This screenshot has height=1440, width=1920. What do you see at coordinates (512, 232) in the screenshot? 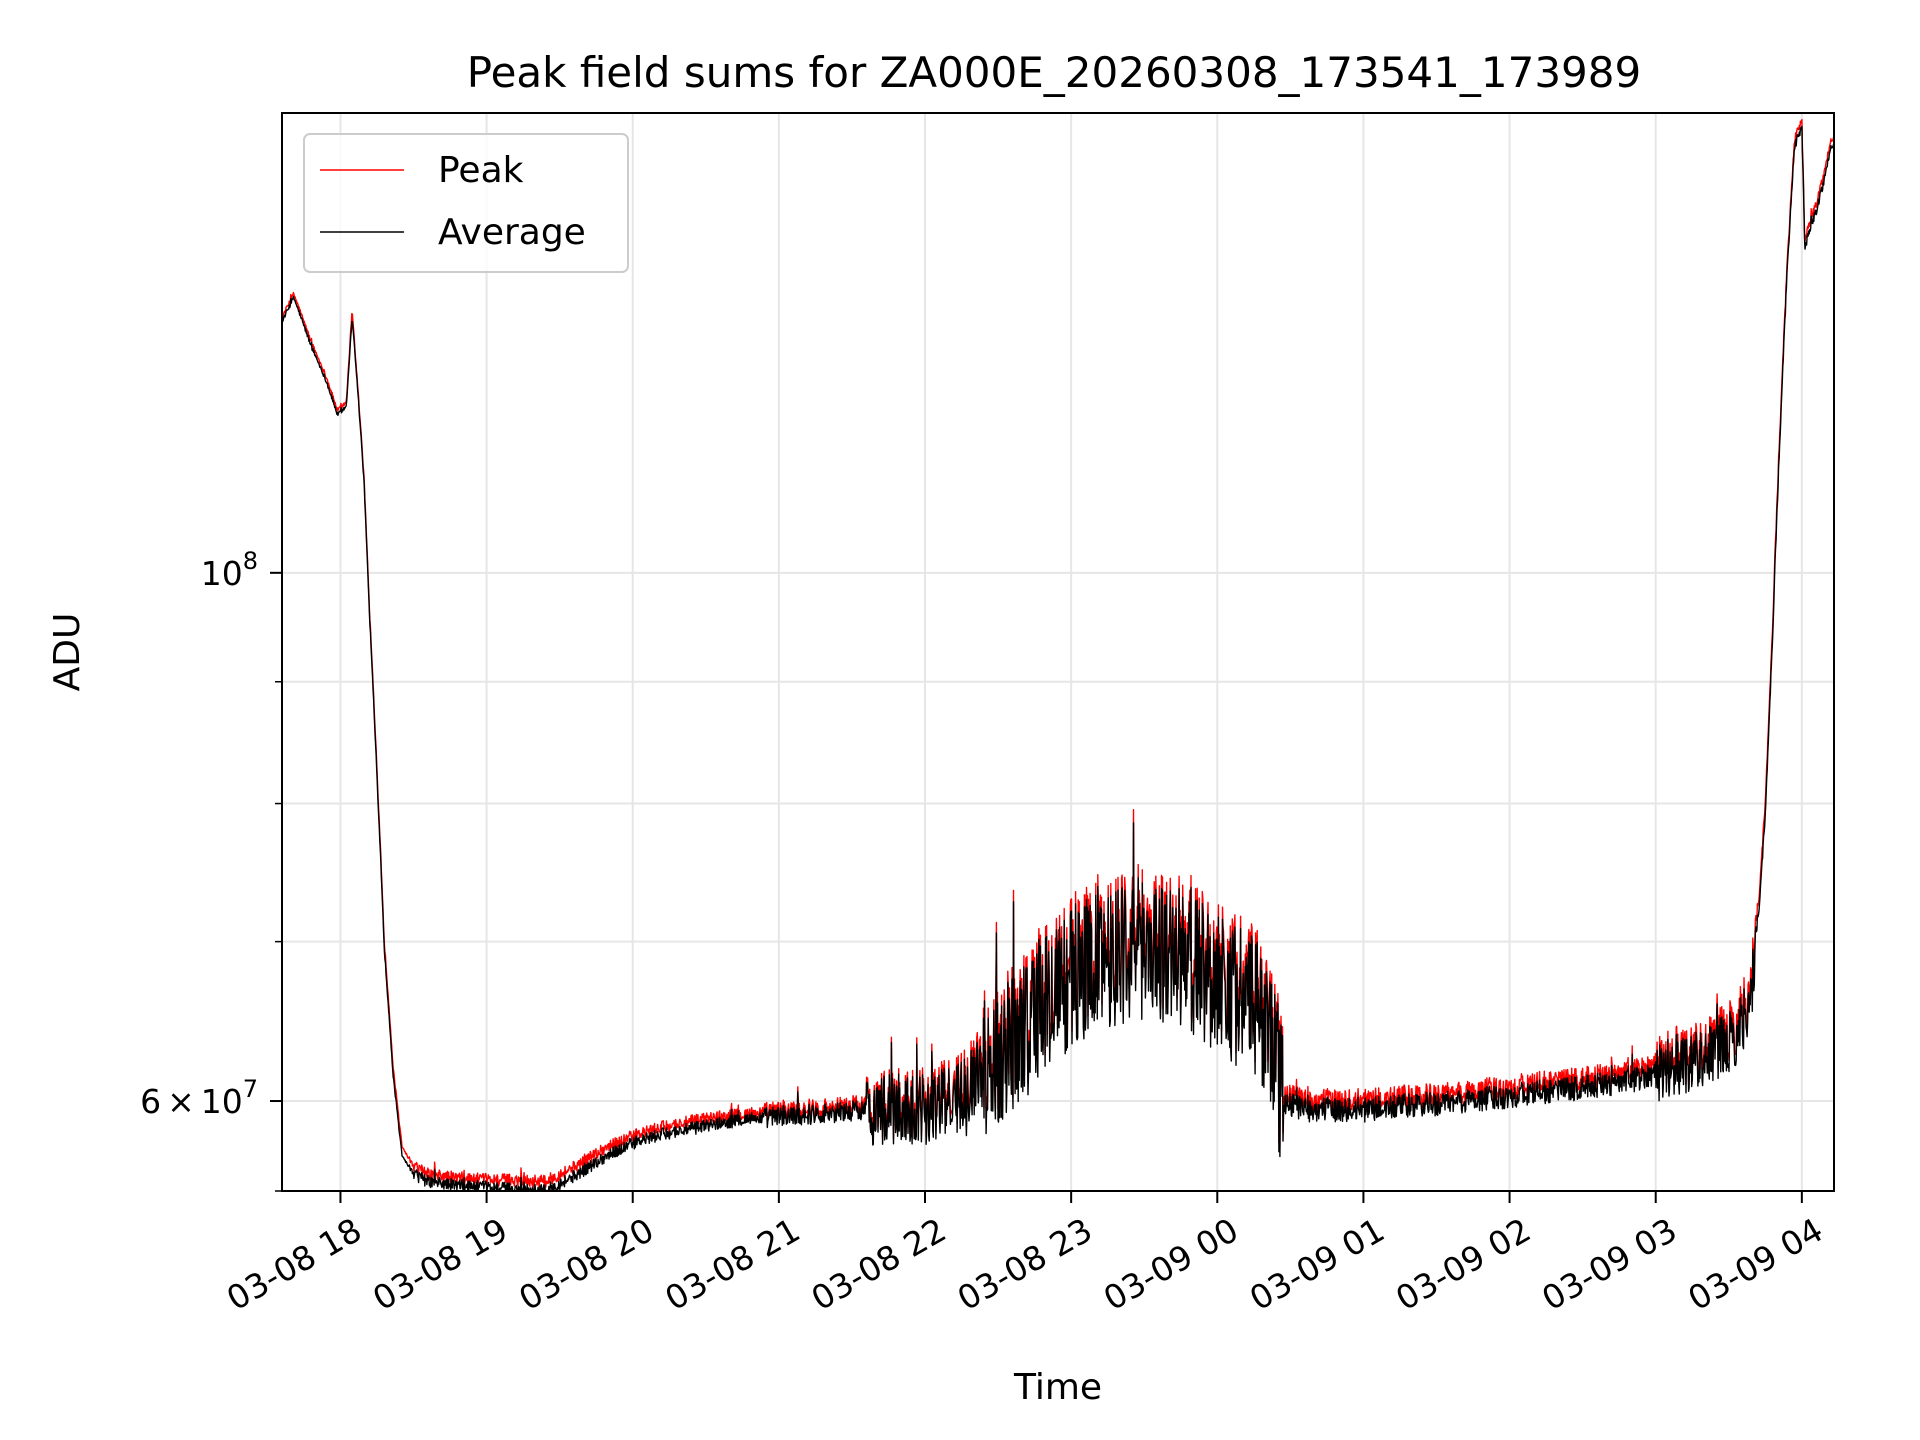
I see `legend-label-average: Average` at bounding box center [512, 232].